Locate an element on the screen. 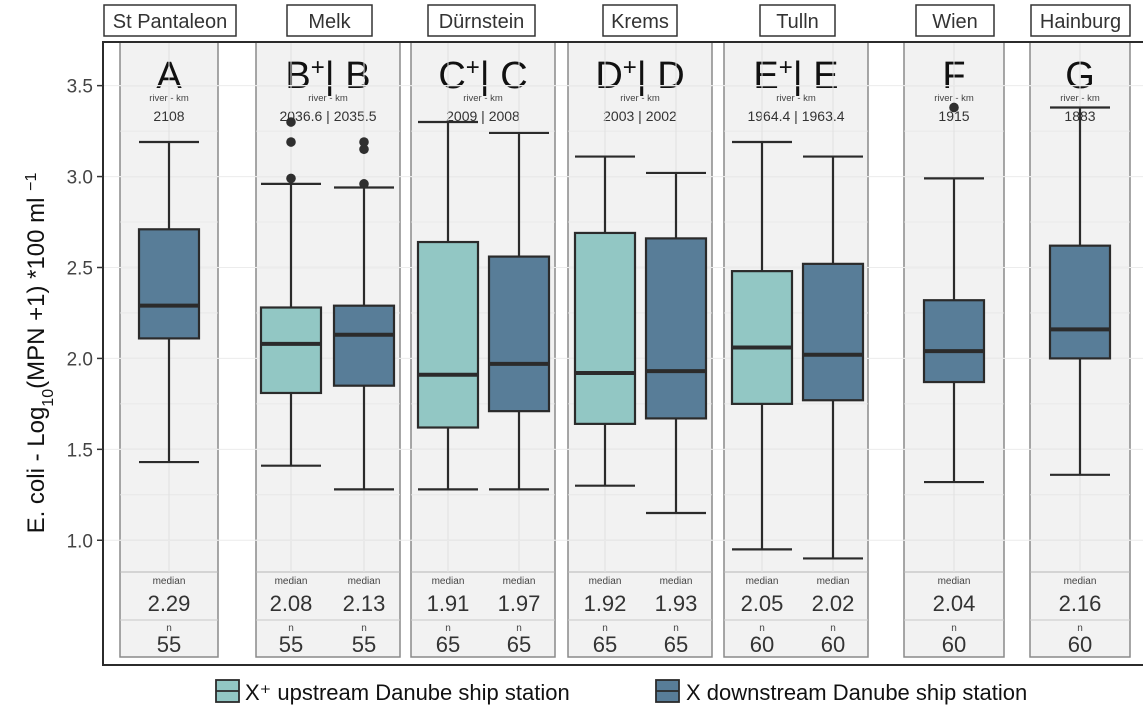 Image resolution: width=1143 pixels, height=708 pixels. legend-item-upstream: X⁺ upstream Danube ship station is located at coordinates (392, 692).